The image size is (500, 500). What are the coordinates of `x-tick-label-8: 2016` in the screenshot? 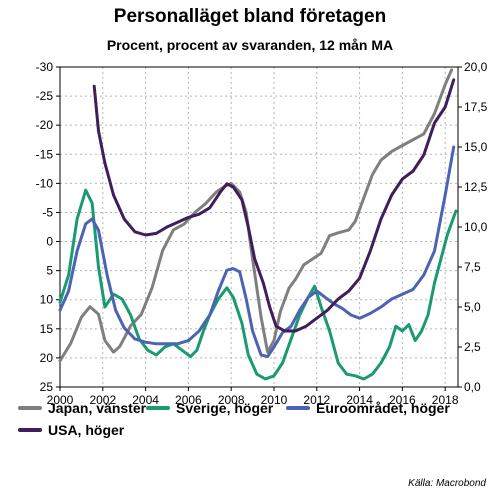 It's located at (402, 400).